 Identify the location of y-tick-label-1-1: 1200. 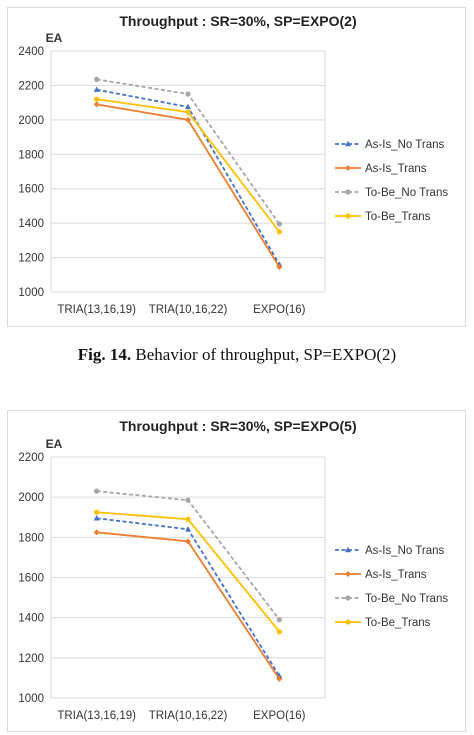
(31, 659).